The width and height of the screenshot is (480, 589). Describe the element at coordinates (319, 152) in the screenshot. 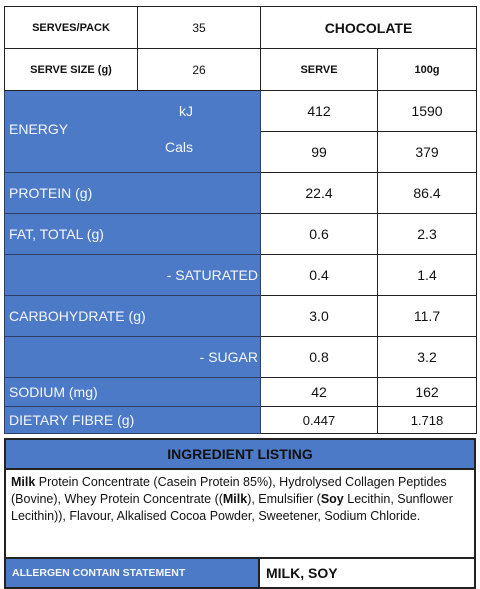

I see `energy-cal-serve: 99` at that location.